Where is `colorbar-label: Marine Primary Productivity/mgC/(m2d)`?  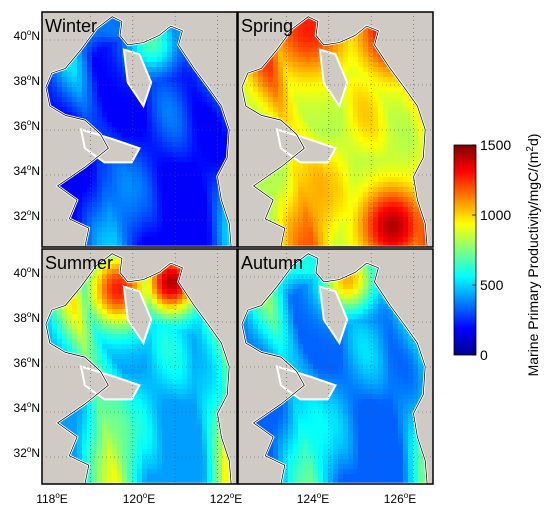
colorbar-label: Marine Primary Productivity/mgC/(m2d) is located at coordinates (533, 255).